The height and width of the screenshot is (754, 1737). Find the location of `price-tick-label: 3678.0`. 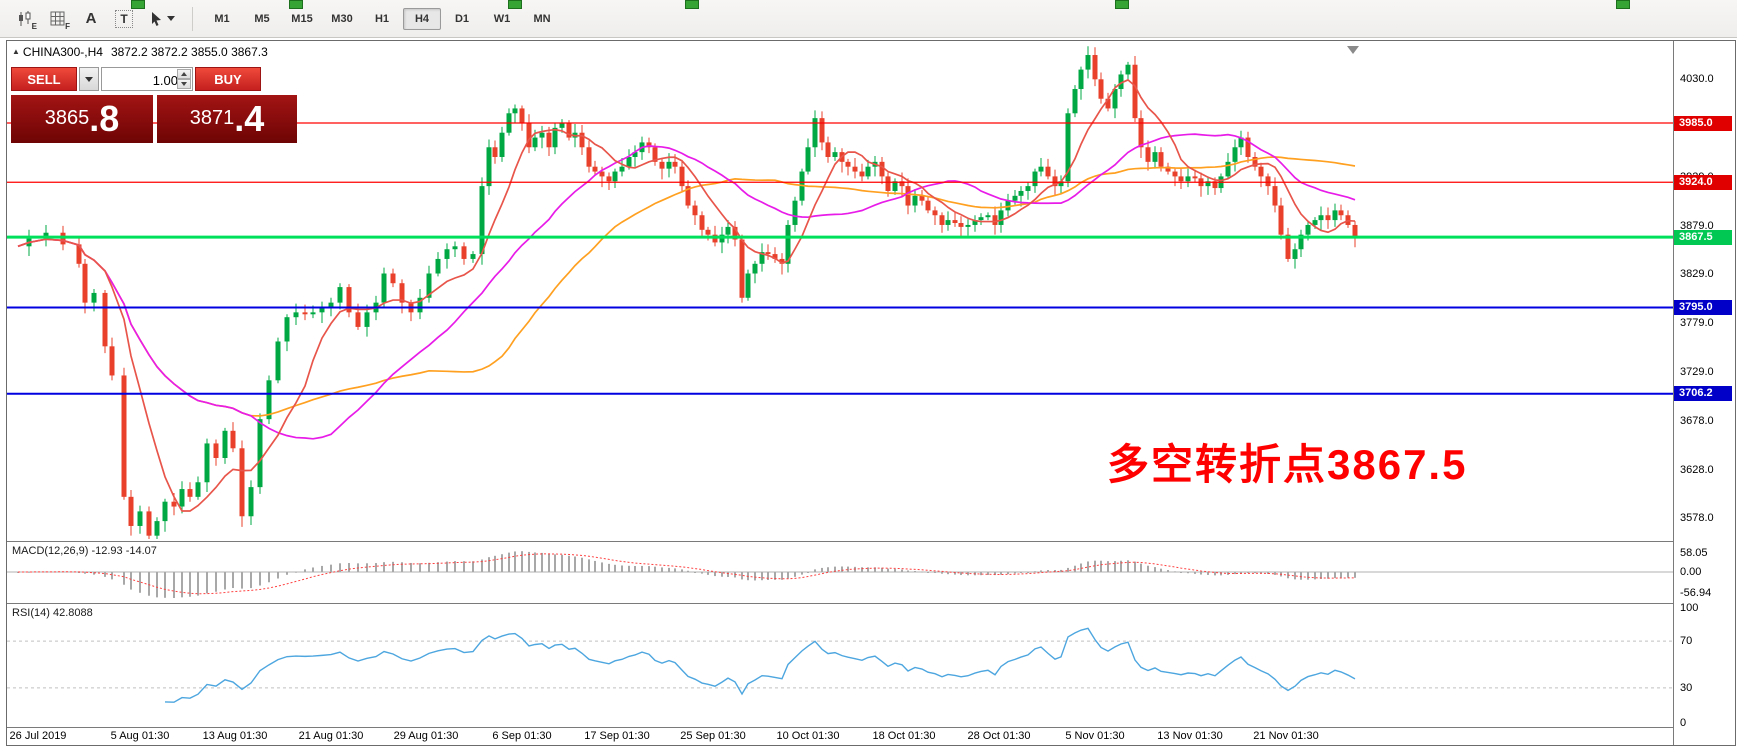

price-tick-label: 3678.0 is located at coordinates (1697, 421).